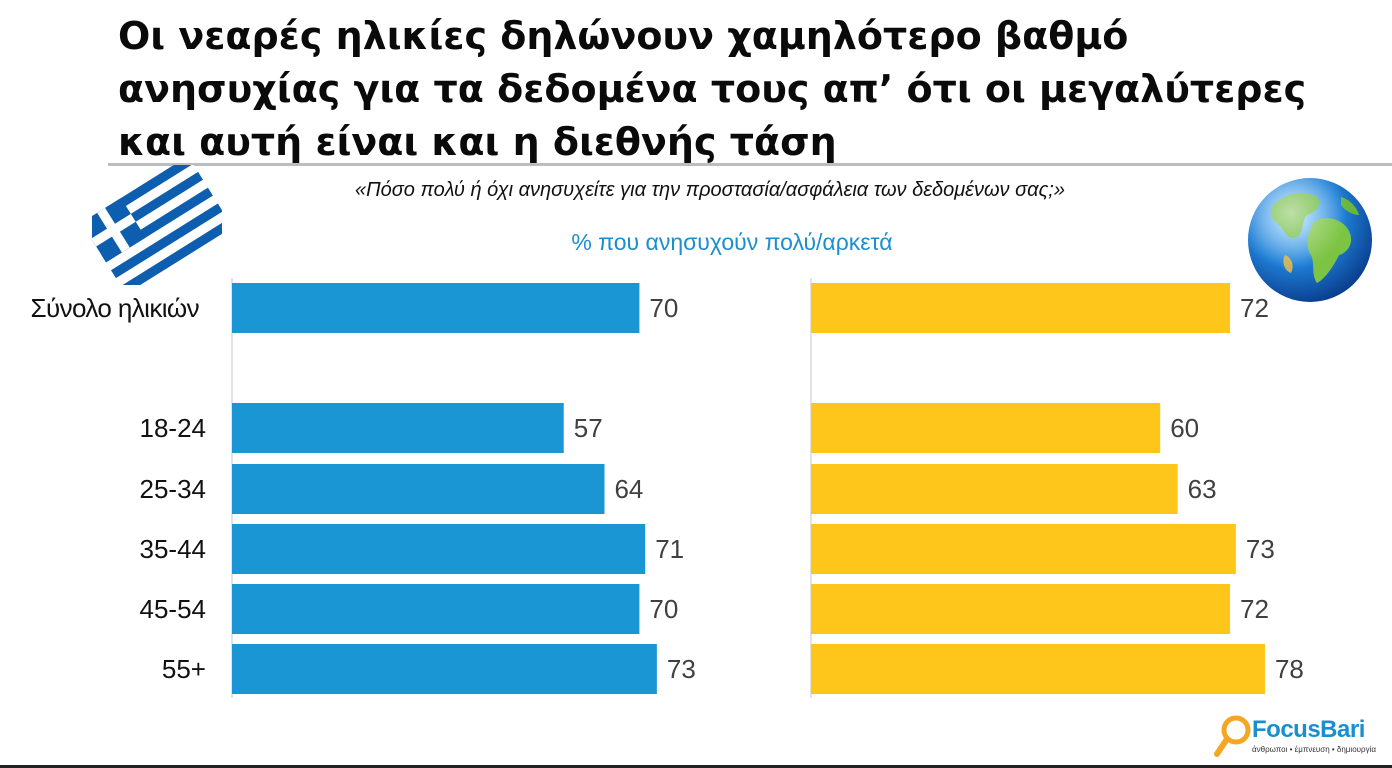  Describe the element at coordinates (1232, 736) in the screenshot. I see `magnifier-logo-icon` at that location.